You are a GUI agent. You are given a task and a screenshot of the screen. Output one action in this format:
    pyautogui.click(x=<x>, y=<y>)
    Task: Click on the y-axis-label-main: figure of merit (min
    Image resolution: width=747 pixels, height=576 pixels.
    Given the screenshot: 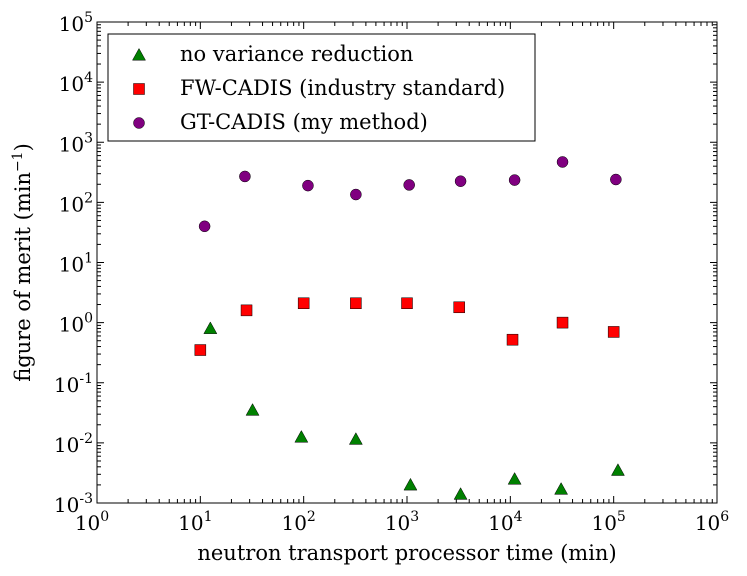 What is the action you would take?
    pyautogui.click(x=23, y=277)
    